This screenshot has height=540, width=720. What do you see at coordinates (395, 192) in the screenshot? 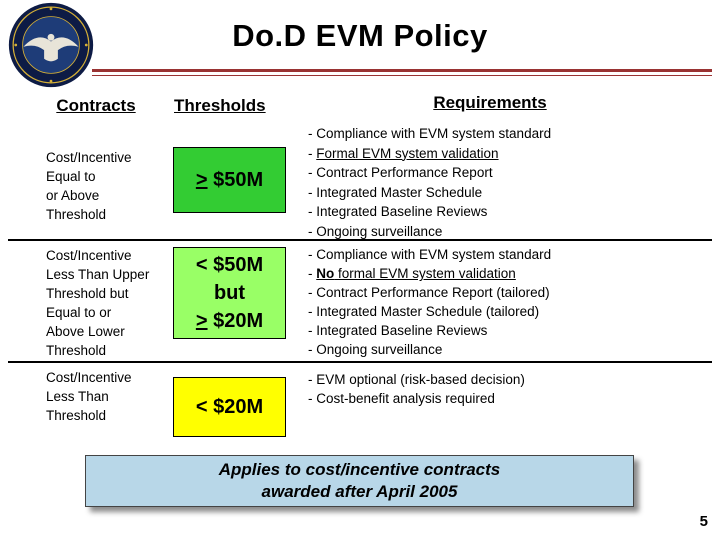
I see `requirement-item: - Integrated Master Schedule` at bounding box center [395, 192].